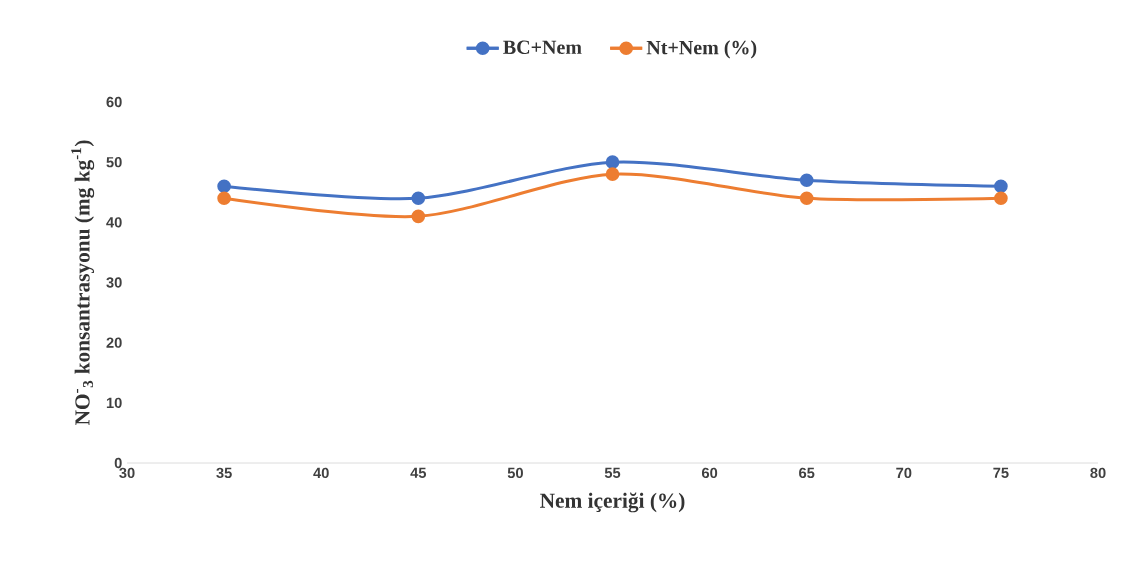  What do you see at coordinates (807, 473) in the screenshot?
I see `x-tick-label: 65` at bounding box center [807, 473].